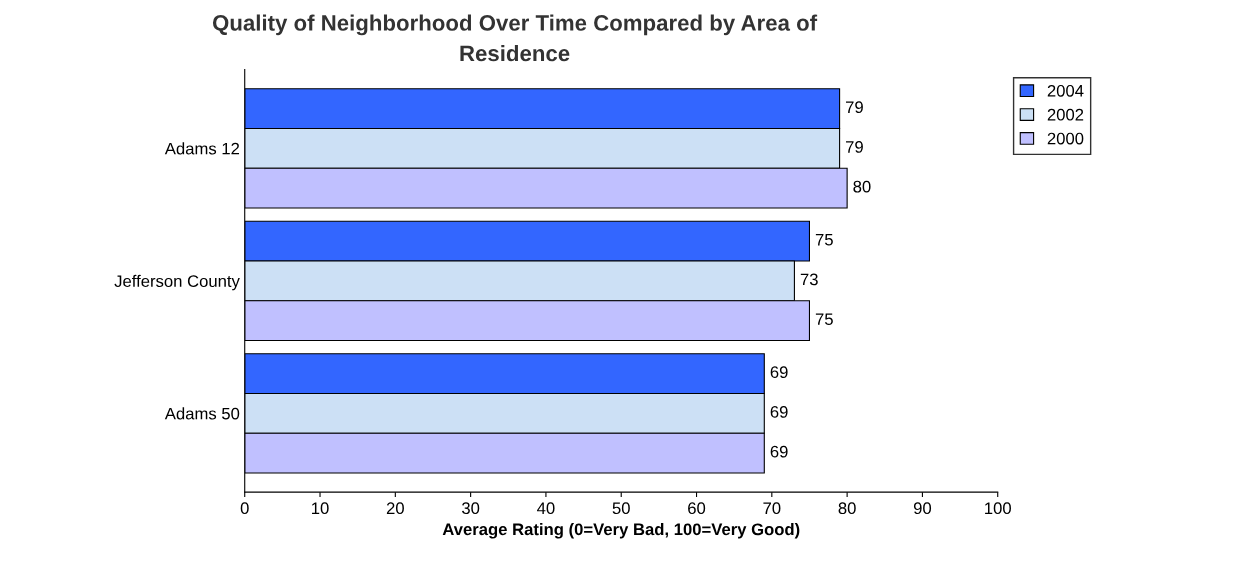 This screenshot has width=1255, height=579. I want to click on x-tick-label: 20, so click(395, 508).